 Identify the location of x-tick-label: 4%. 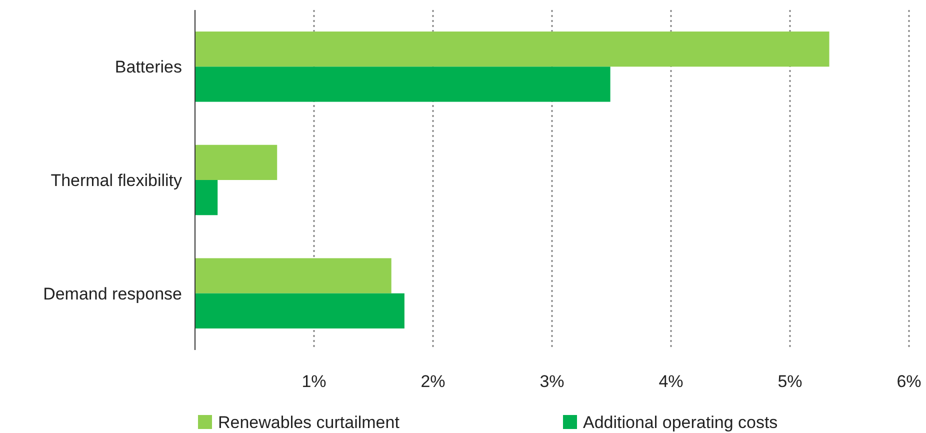
(671, 382).